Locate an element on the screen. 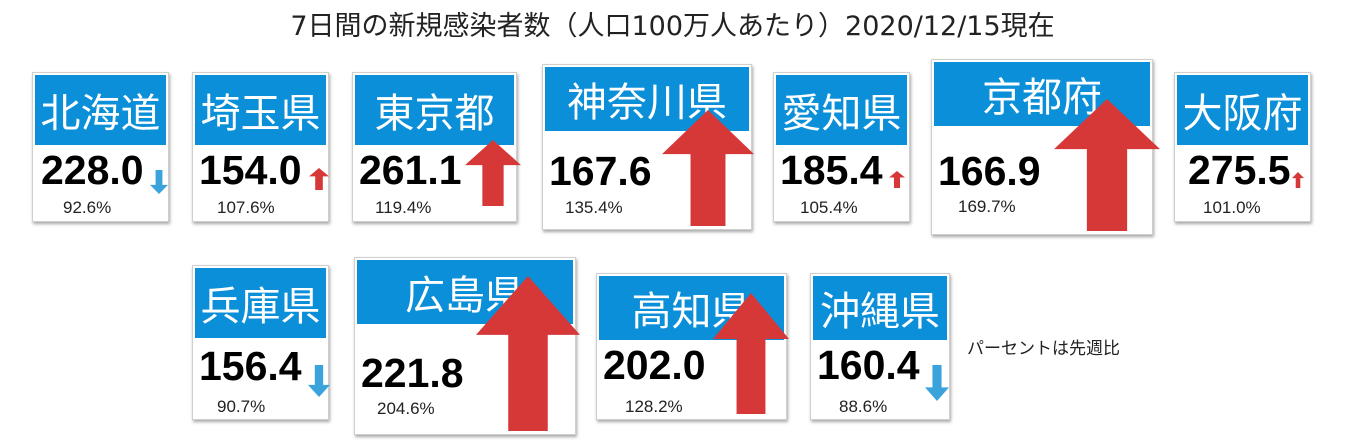 The width and height of the screenshot is (1345, 445). footnote: パーセントは先週比 is located at coordinates (1043, 349).